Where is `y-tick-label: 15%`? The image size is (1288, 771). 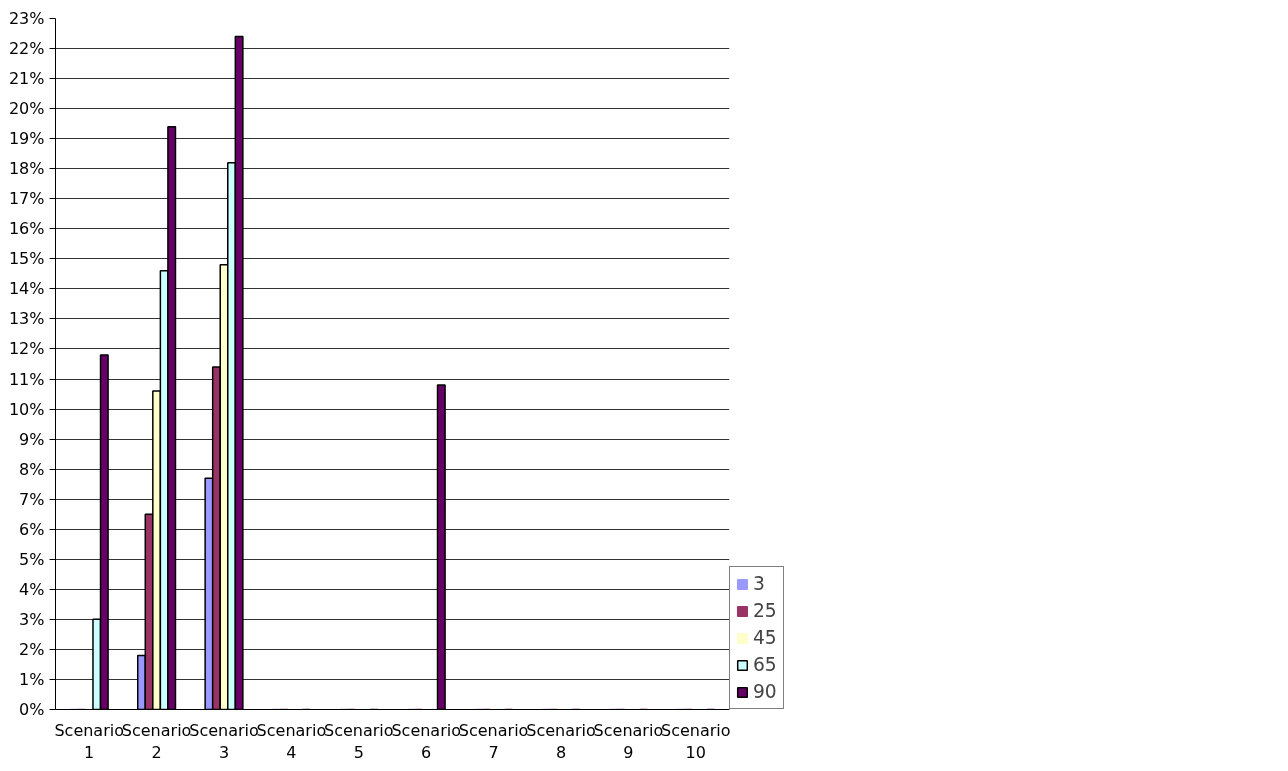 y-tick-label: 15% is located at coordinates (26, 259).